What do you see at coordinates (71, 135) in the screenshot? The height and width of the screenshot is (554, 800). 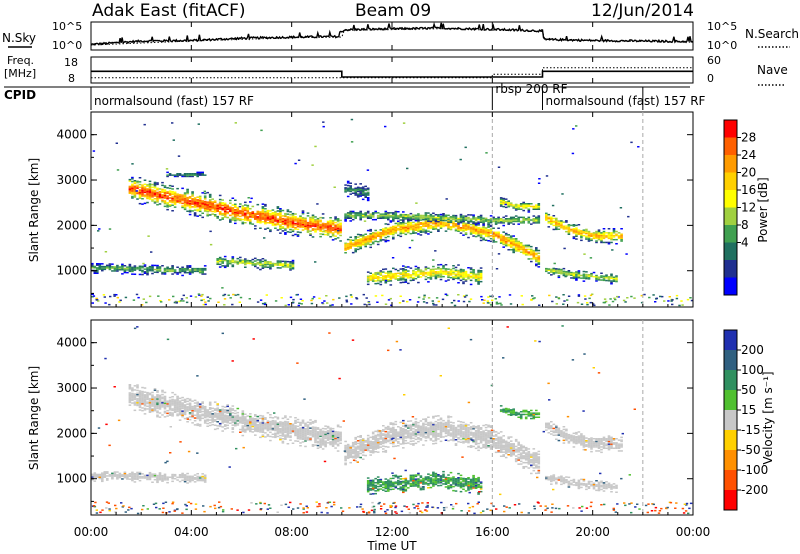 I see `range-tick-label: 4000` at bounding box center [71, 135].